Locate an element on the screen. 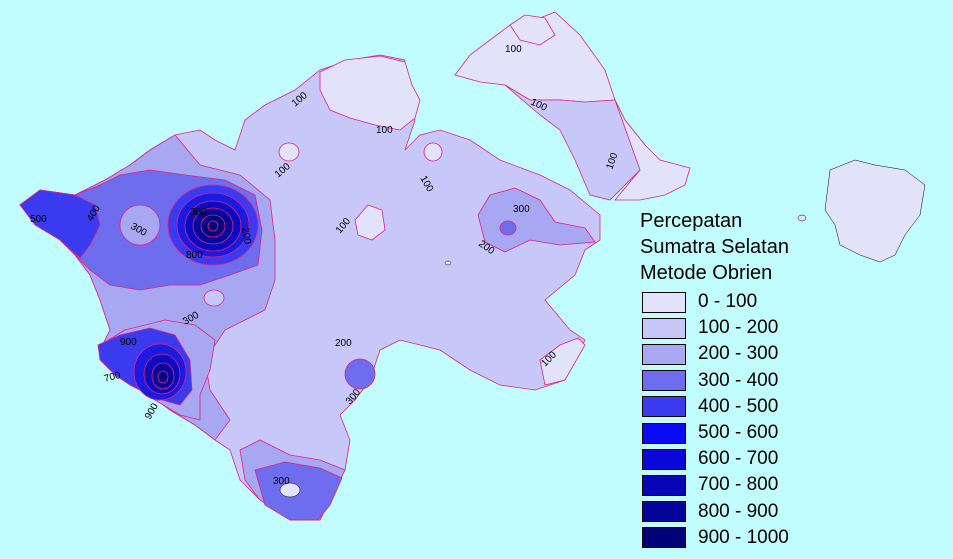  bullseye-north is located at coordinates (213, 225).